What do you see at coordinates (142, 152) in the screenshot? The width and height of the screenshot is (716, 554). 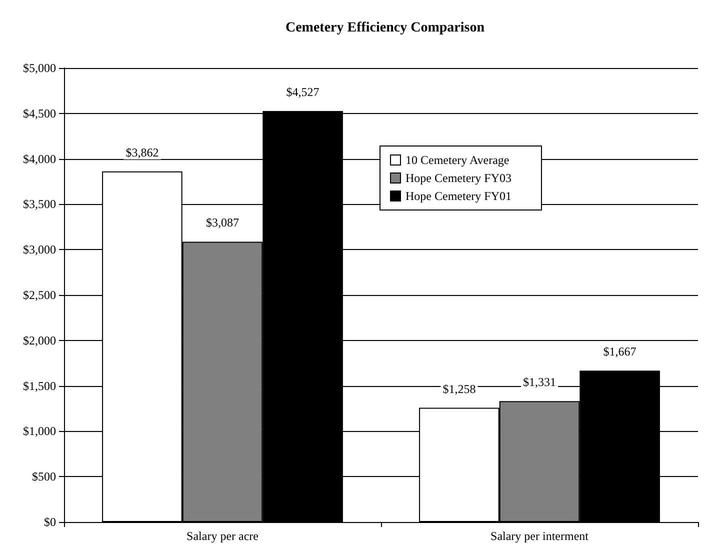 I see `data-label: $3,862` at bounding box center [142, 152].